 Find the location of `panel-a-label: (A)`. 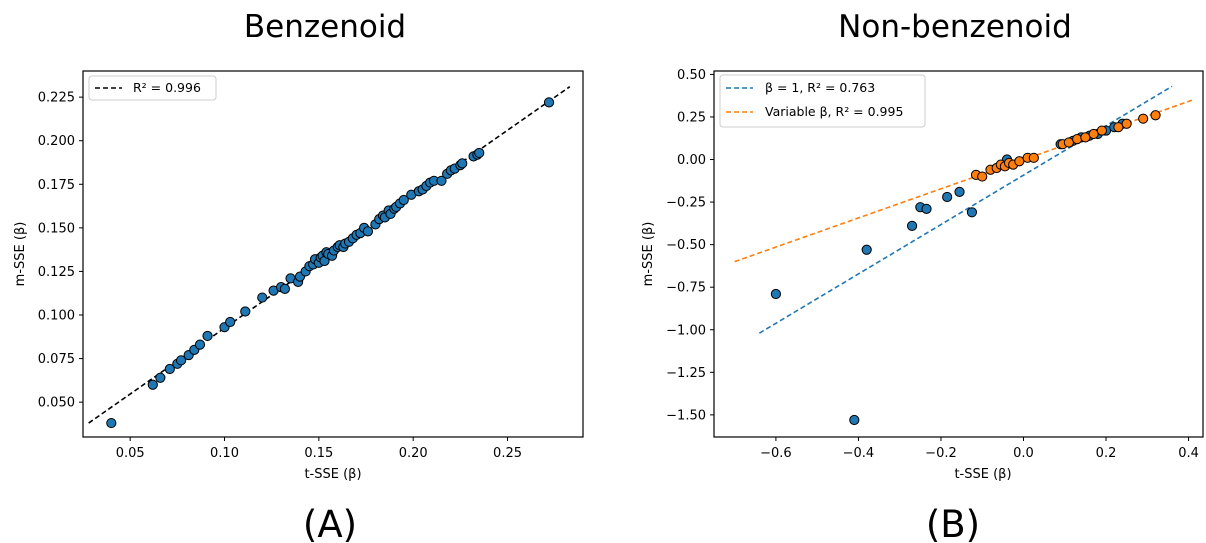

panel-a-label: (A) is located at coordinates (330, 523).